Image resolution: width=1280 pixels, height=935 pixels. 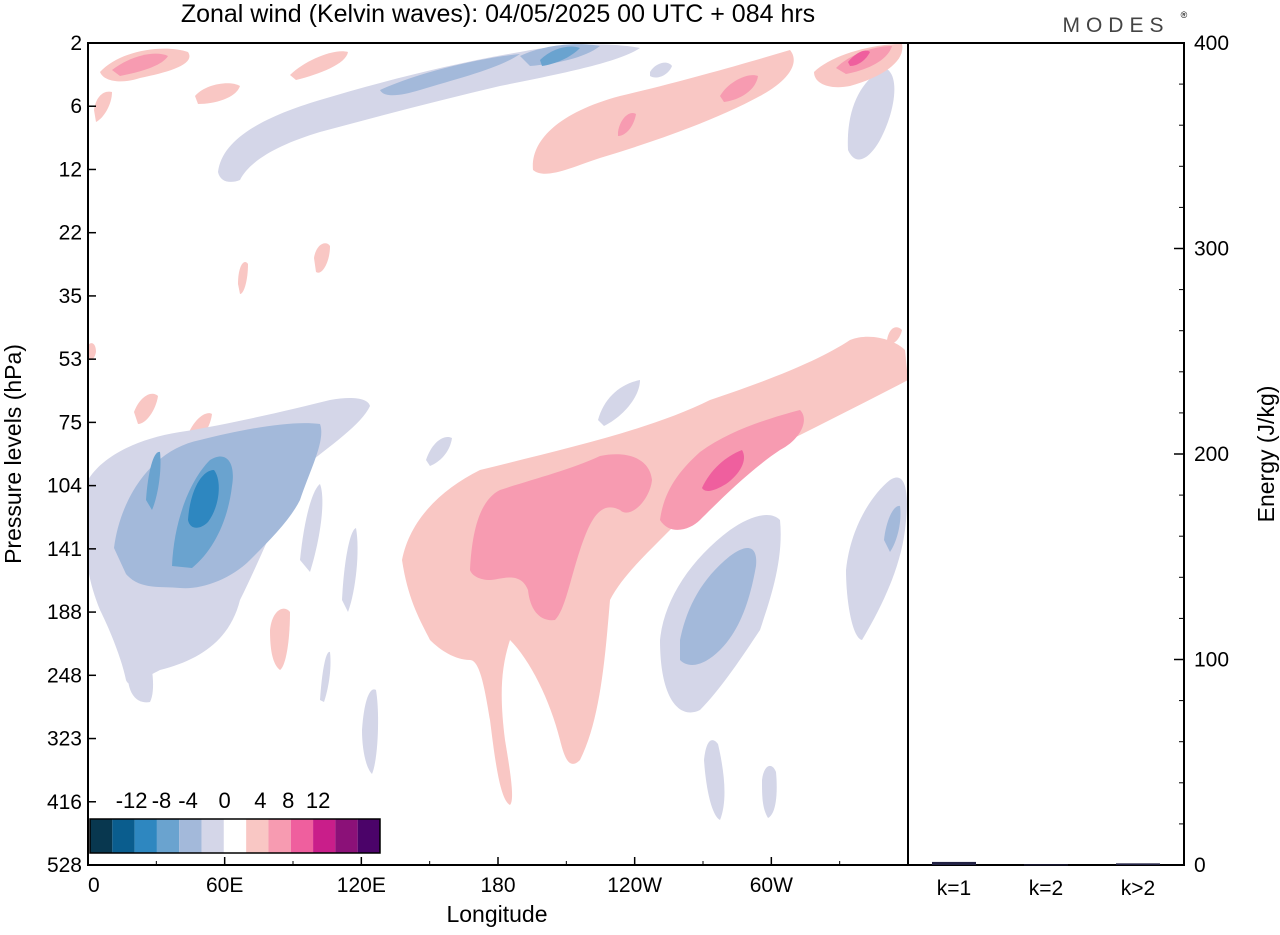 What do you see at coordinates (319, 65) in the screenshot?
I see `contour-pos-2d` at bounding box center [319, 65].